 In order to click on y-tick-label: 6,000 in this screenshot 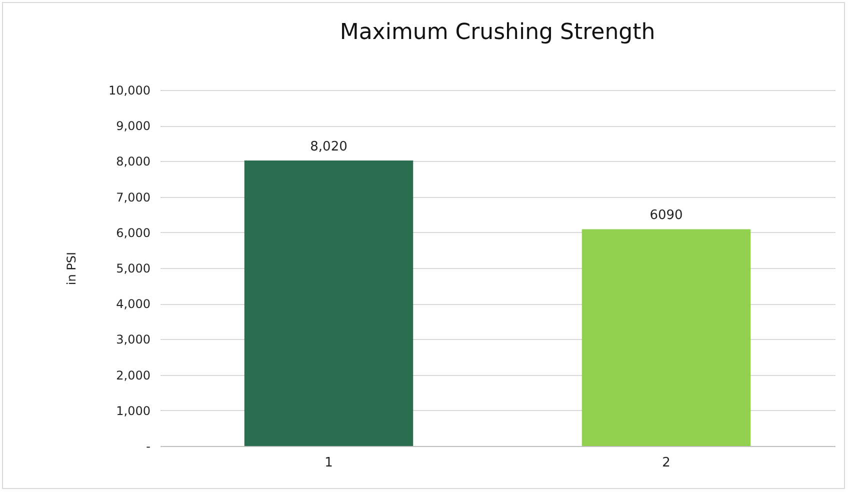, I will do `click(133, 233)`.